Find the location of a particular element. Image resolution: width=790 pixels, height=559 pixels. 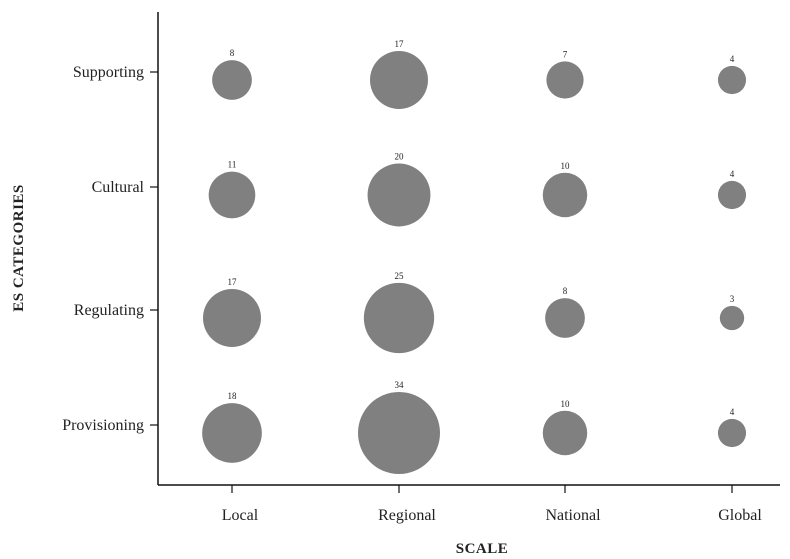

x-tick-label: Global is located at coordinates (740, 515).